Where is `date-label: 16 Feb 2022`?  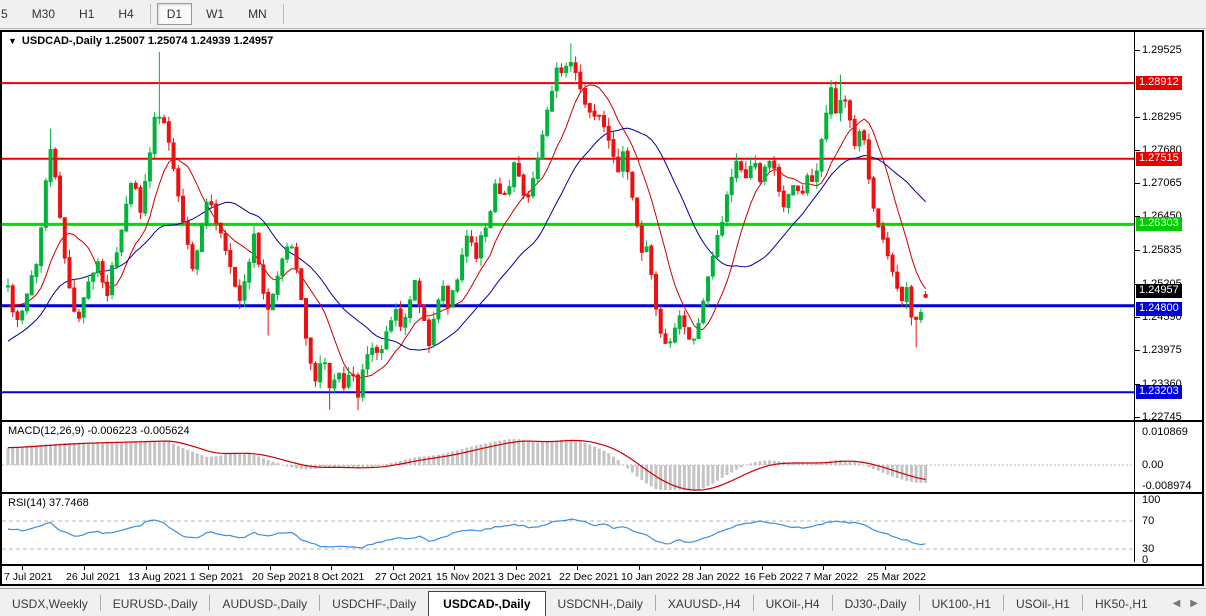 date-label: 16 Feb 2022 is located at coordinates (773, 577).